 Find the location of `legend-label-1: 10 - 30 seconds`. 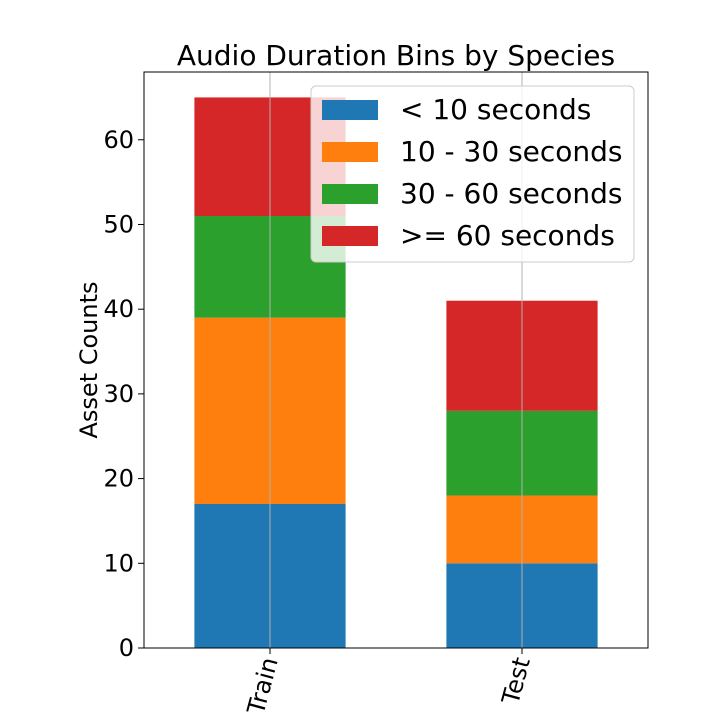

legend-label-1: 10 - 30 seconds is located at coordinates (511, 151).